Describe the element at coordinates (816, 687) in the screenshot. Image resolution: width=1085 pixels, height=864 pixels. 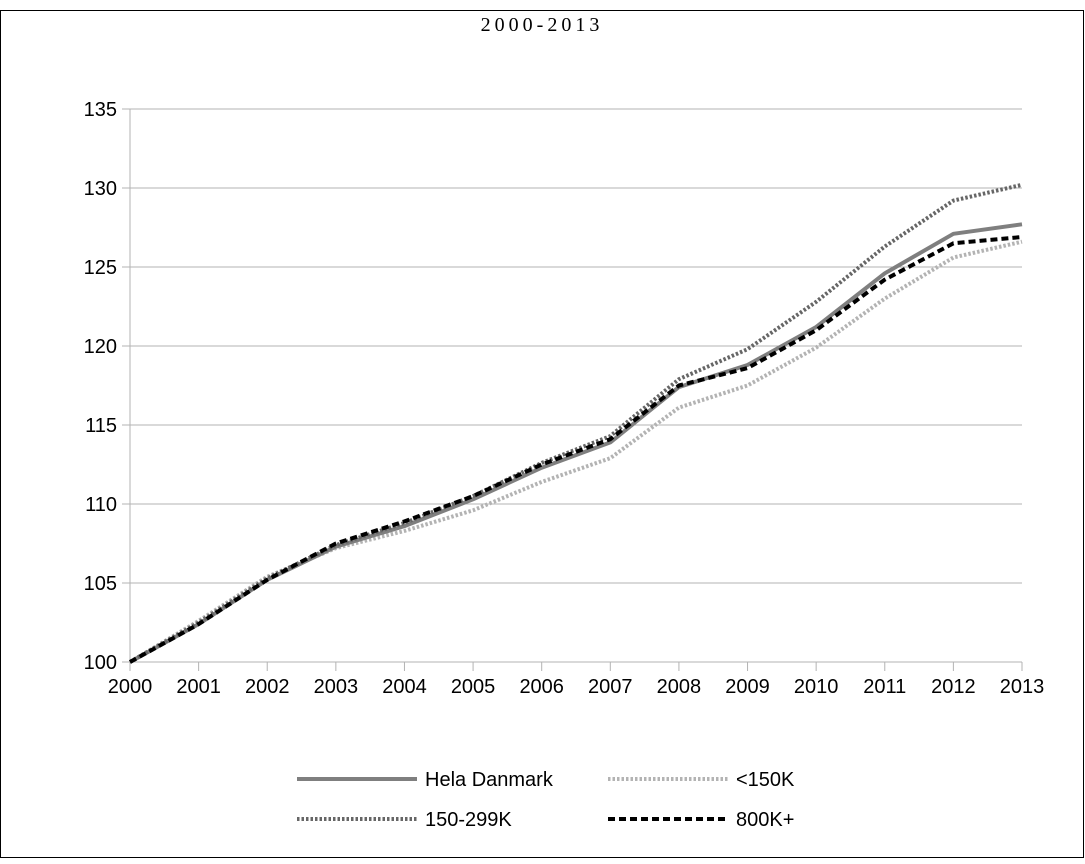
I see `x-tick-label: 2010` at that location.